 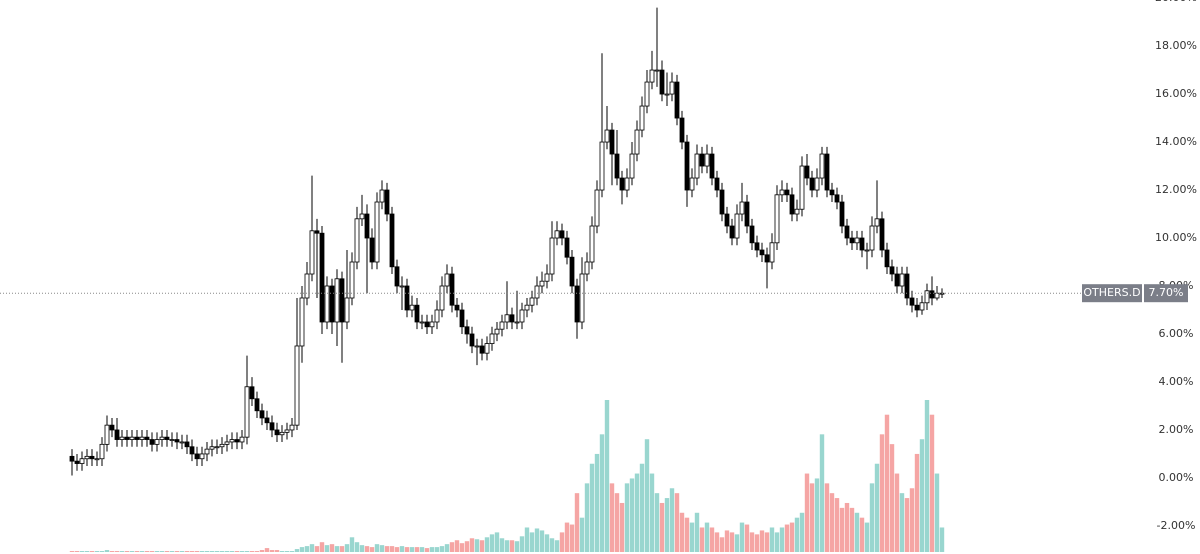 I want to click on price-tag, so click(x=1166, y=293).